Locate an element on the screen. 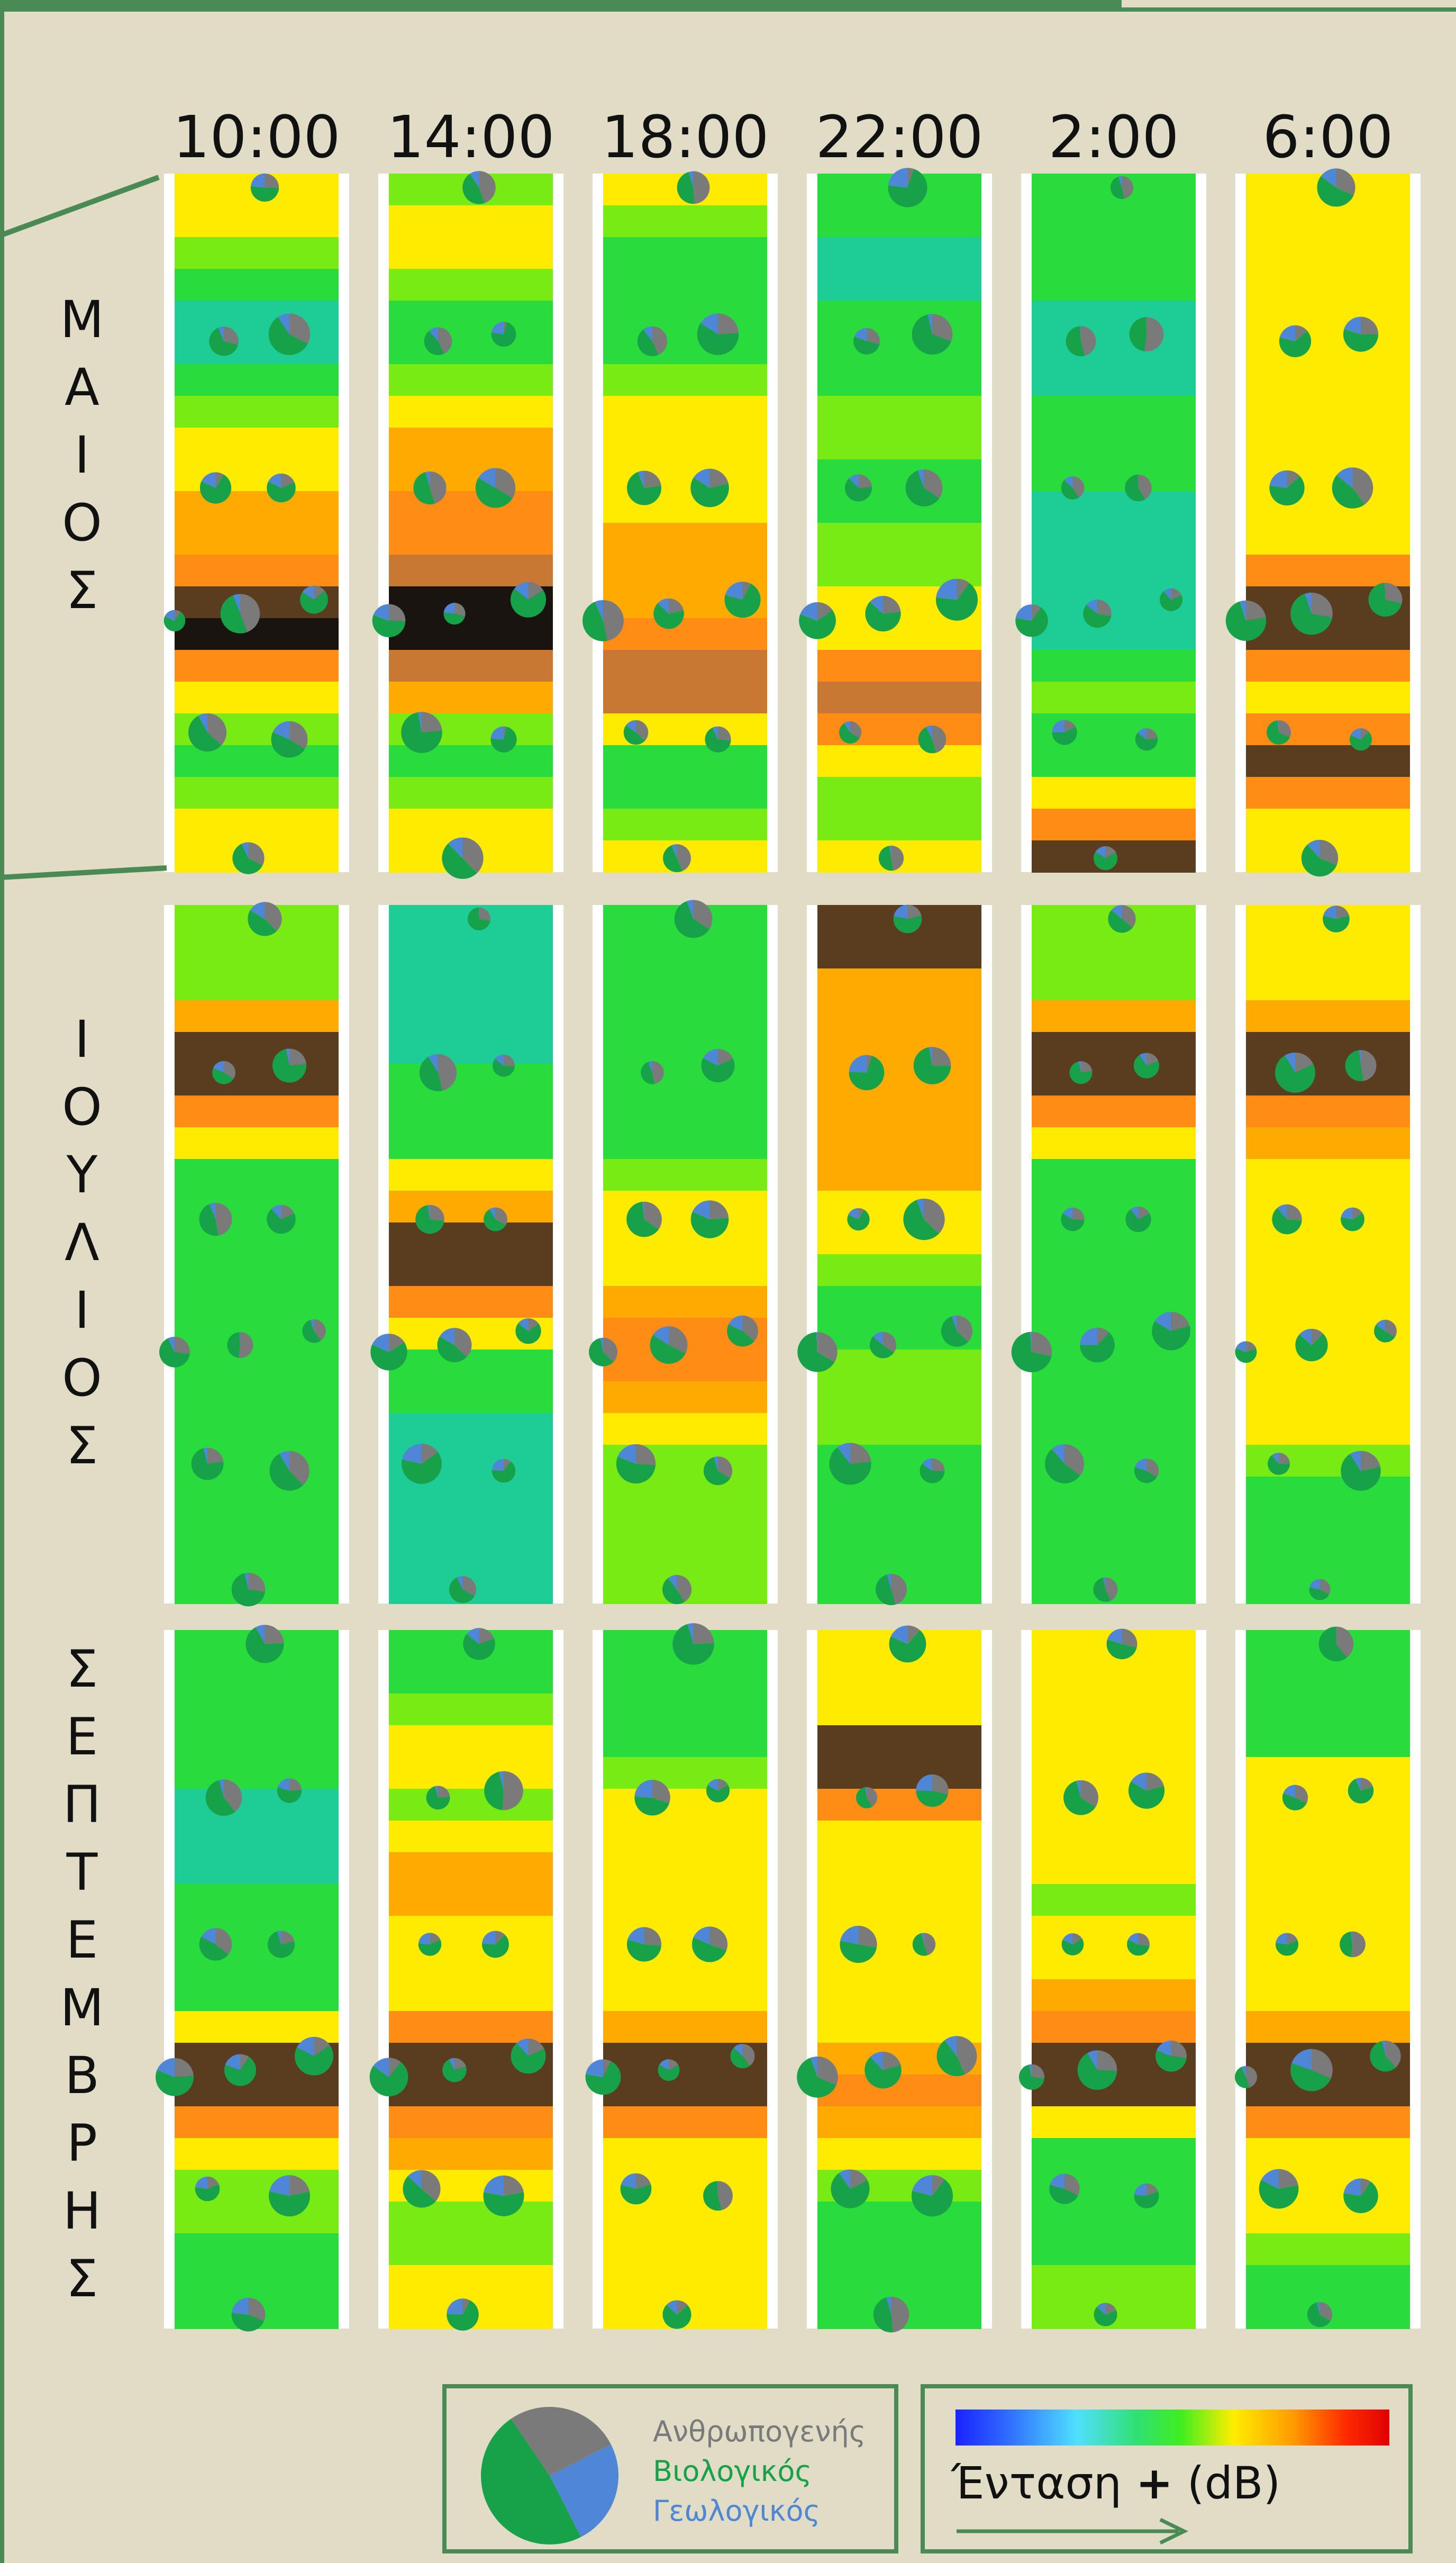 The width and height of the screenshot is (1456, 2563). month-letter: Ρ is located at coordinates (82, 2144).